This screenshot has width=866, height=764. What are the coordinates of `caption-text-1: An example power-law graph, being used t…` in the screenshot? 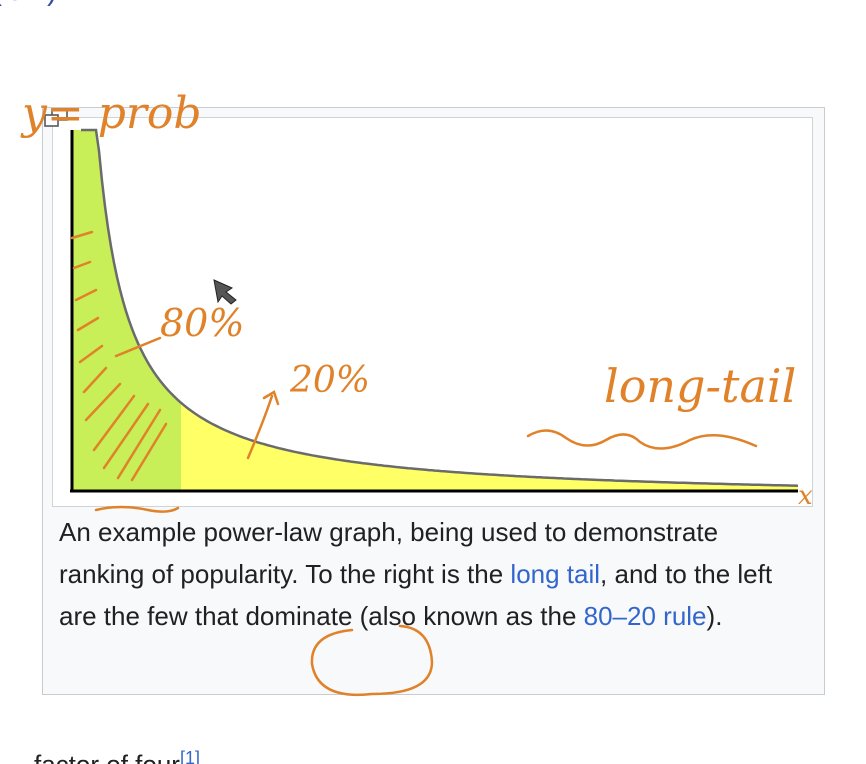 It's located at (389, 553).